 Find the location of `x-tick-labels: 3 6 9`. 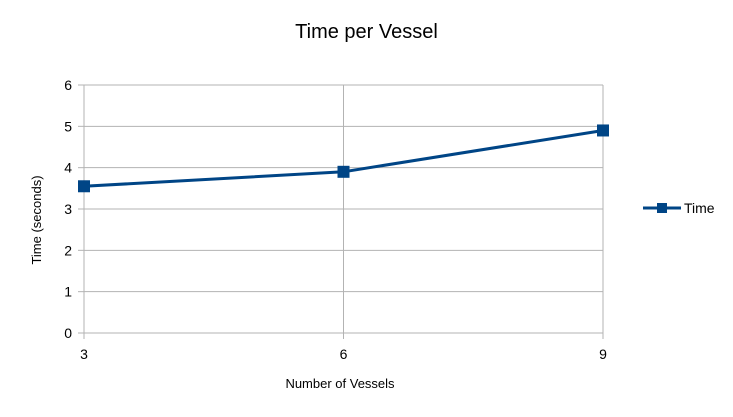

x-tick-labels: 3 6 9 is located at coordinates (343, 354).